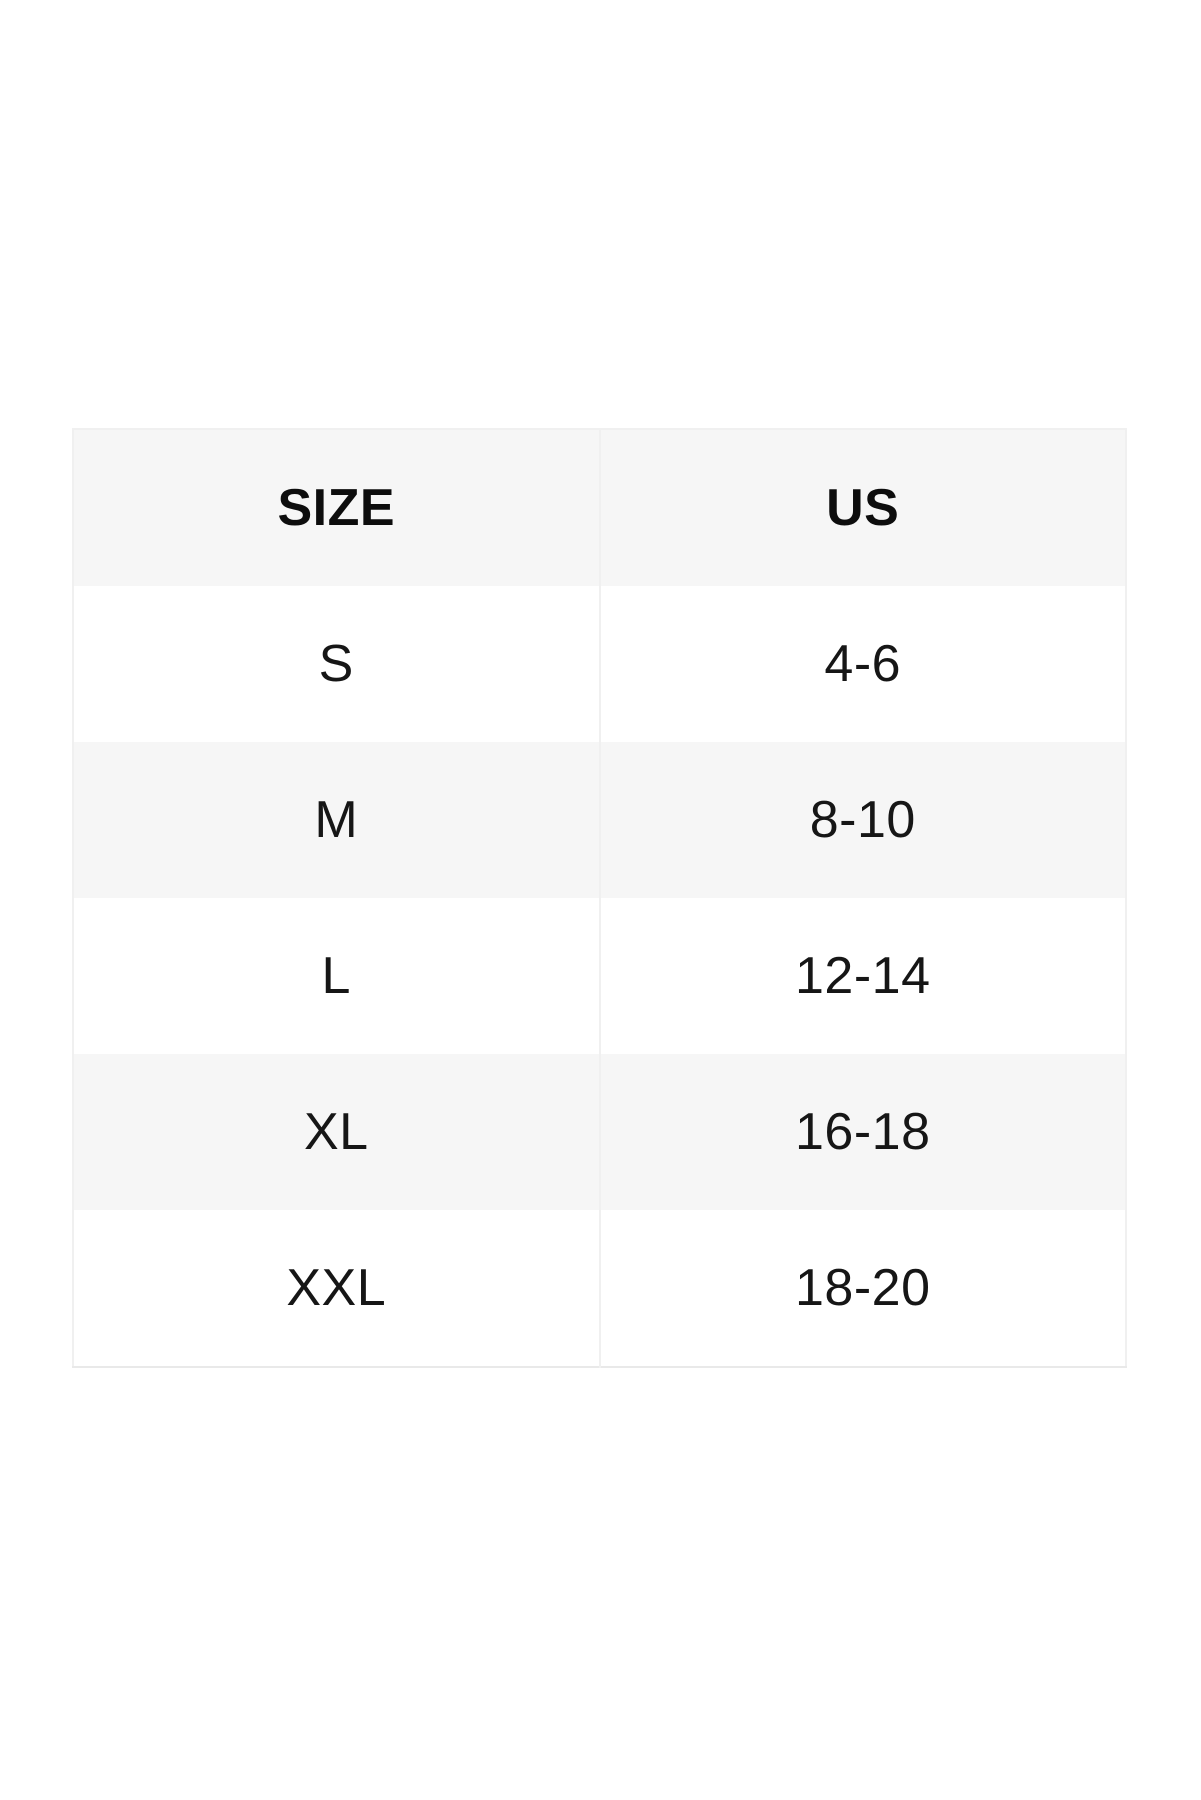 Image resolution: width=1201 pixels, height=1800 pixels. Describe the element at coordinates (336, 664) in the screenshot. I see `size-cell: S` at that location.